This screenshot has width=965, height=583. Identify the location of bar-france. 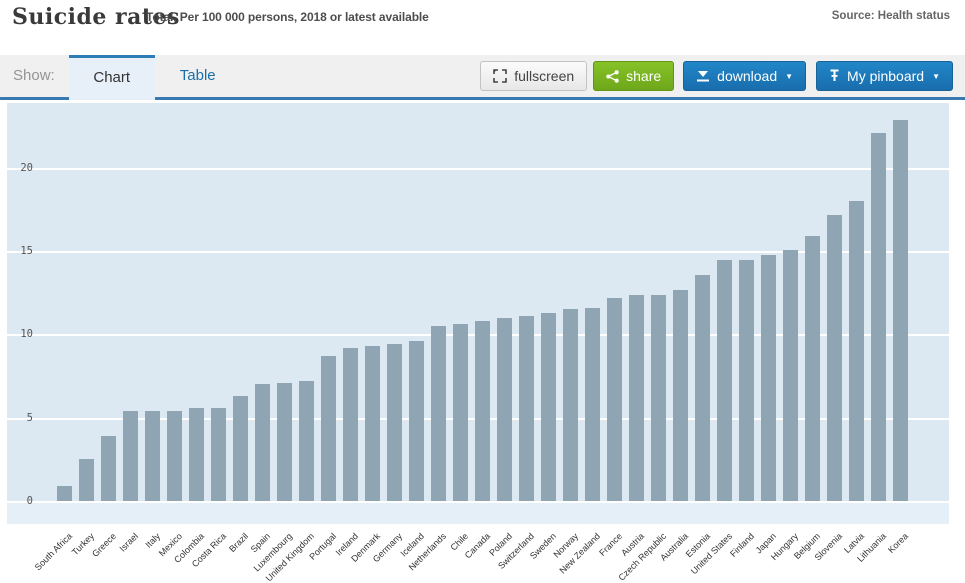
(614, 399).